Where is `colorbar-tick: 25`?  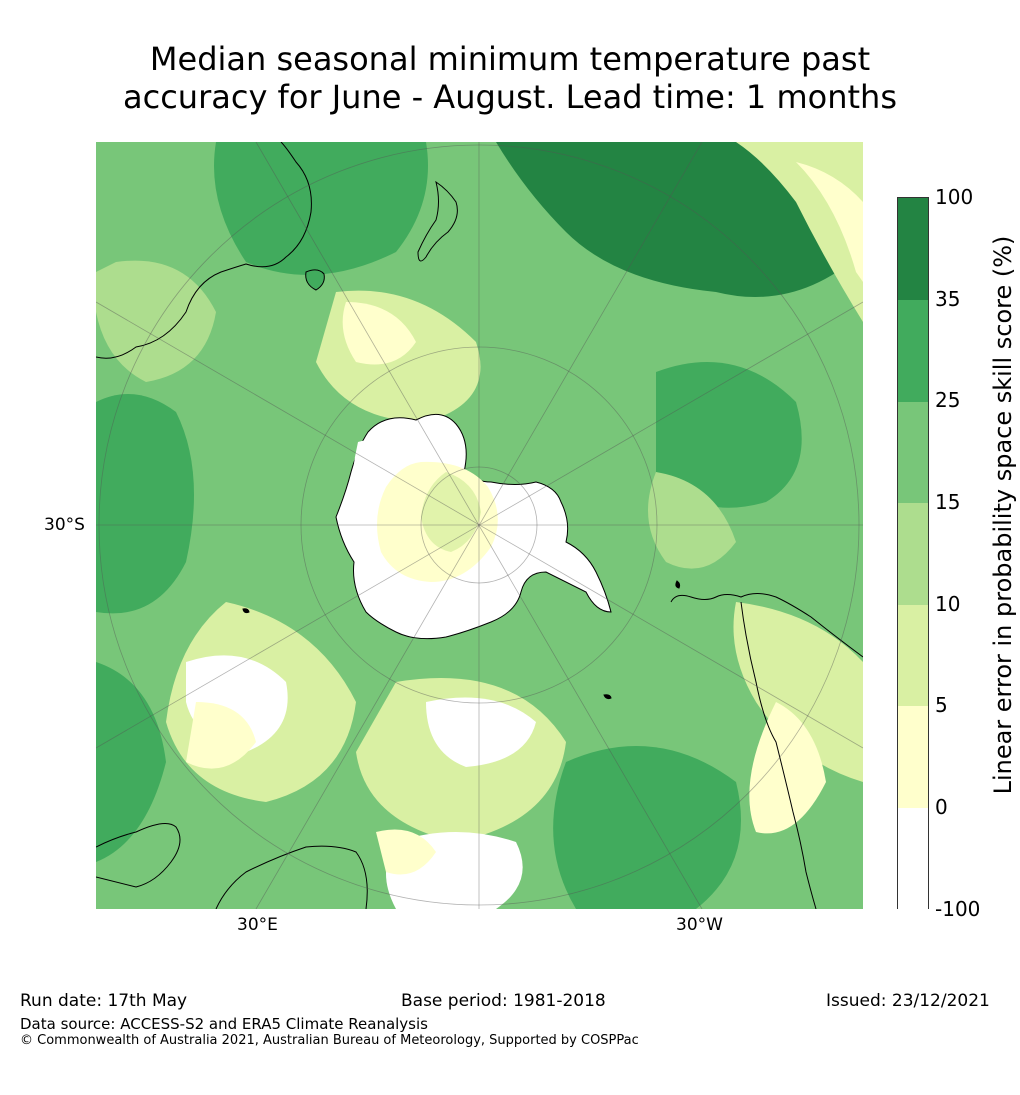
colorbar-tick: 25 is located at coordinates (948, 400).